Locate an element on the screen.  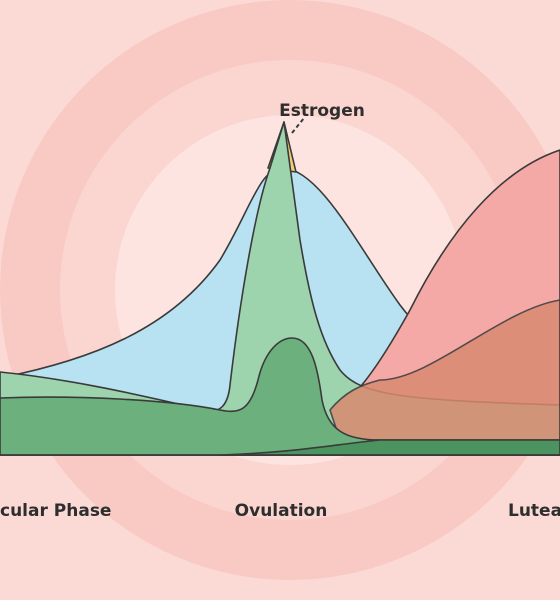
orange-curve is located at coordinates (444, 370).